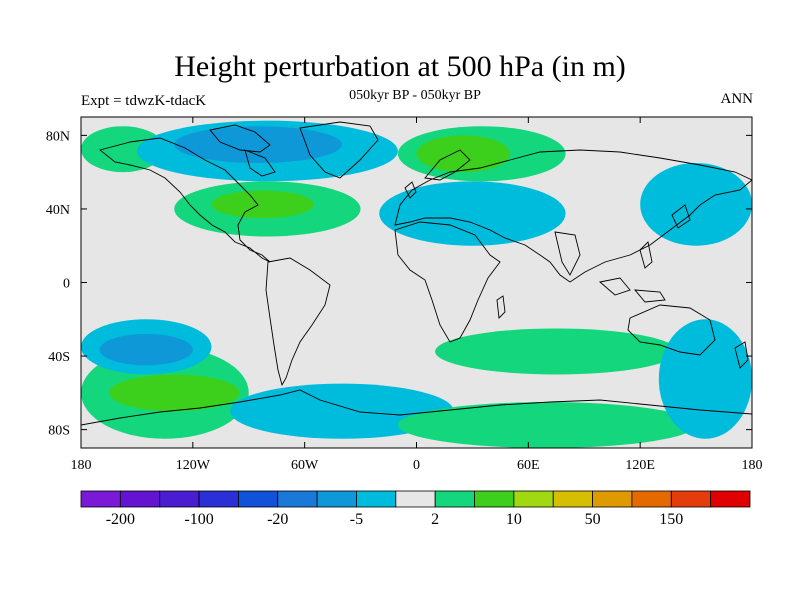  Describe the element at coordinates (198, 519) in the screenshot. I see `colorbar-label: -100` at that location.